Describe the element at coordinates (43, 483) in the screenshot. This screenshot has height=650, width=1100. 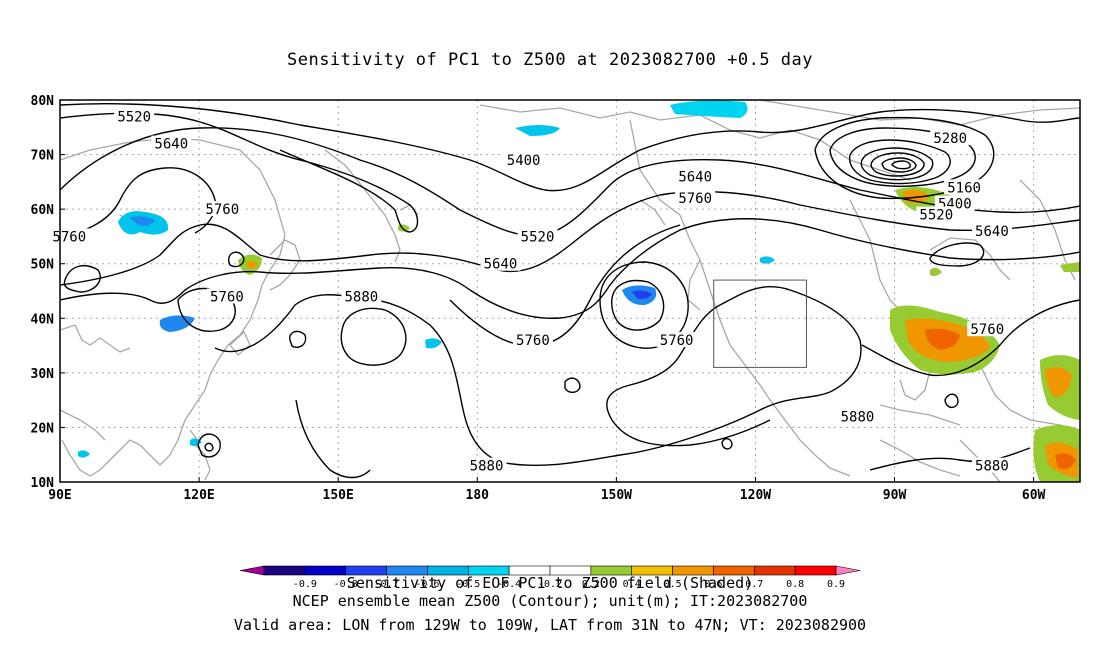
I see `lat-label: 10N` at that location.